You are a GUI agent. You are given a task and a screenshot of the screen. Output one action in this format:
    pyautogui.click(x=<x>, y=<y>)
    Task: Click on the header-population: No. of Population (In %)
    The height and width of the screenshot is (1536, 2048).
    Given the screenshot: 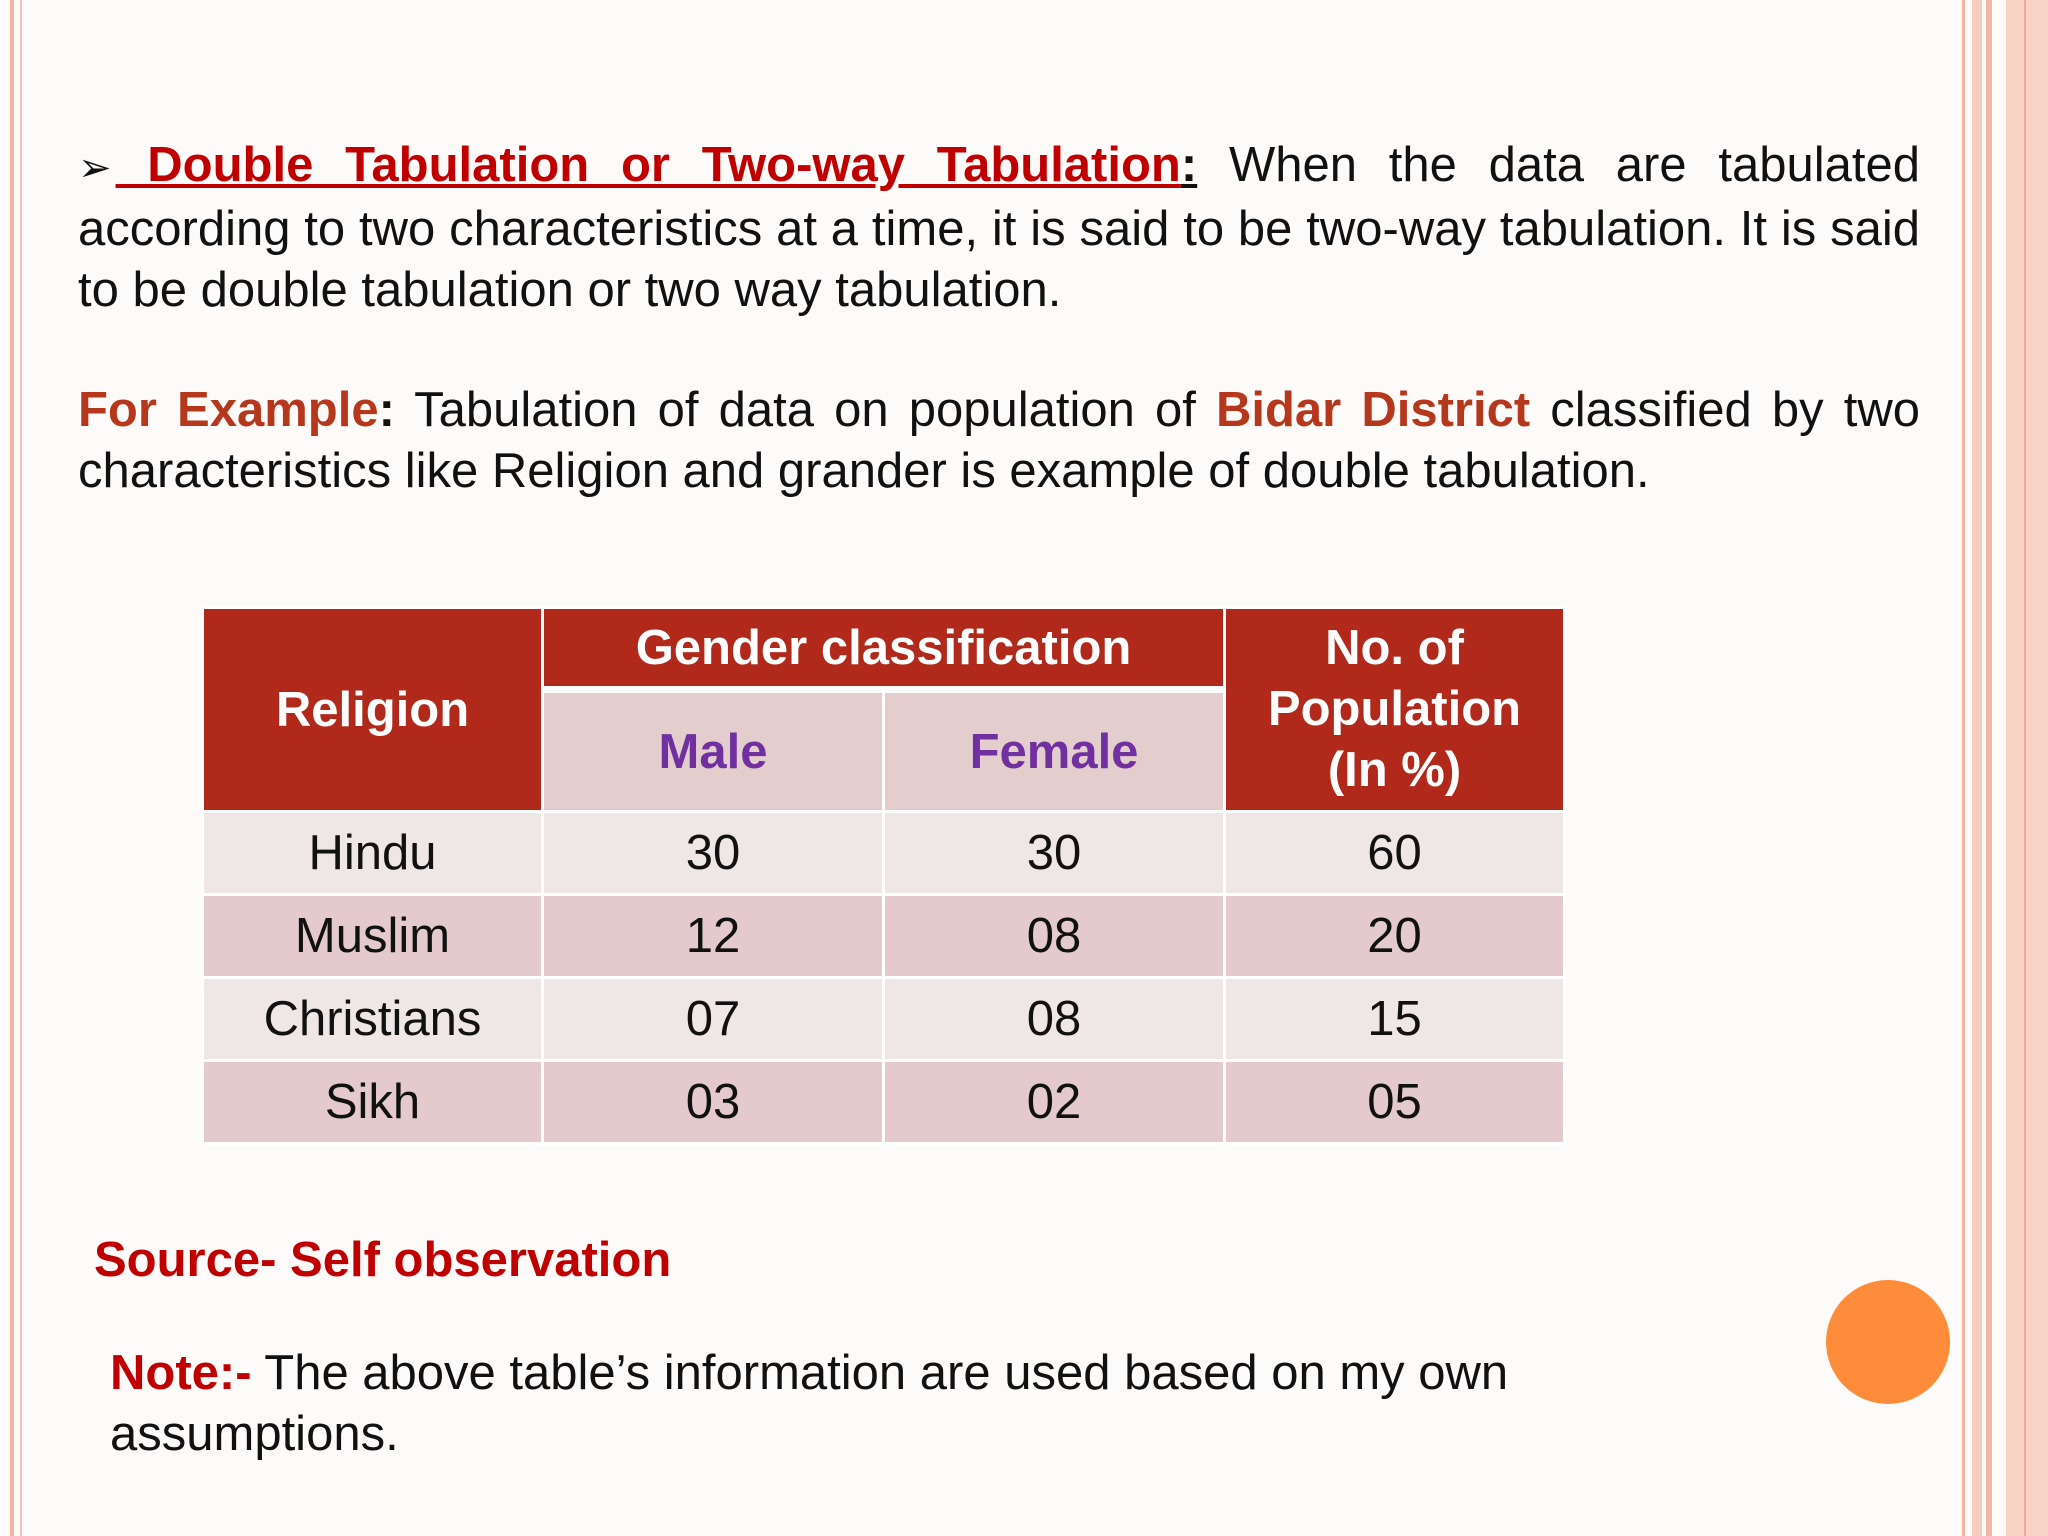 What is the action you would take?
    pyautogui.click(x=1394, y=709)
    